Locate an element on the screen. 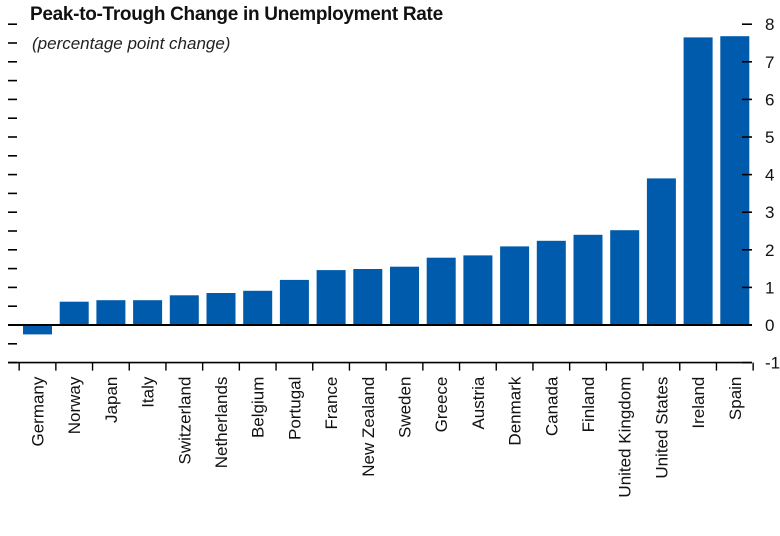  bar-canada is located at coordinates (551, 282).